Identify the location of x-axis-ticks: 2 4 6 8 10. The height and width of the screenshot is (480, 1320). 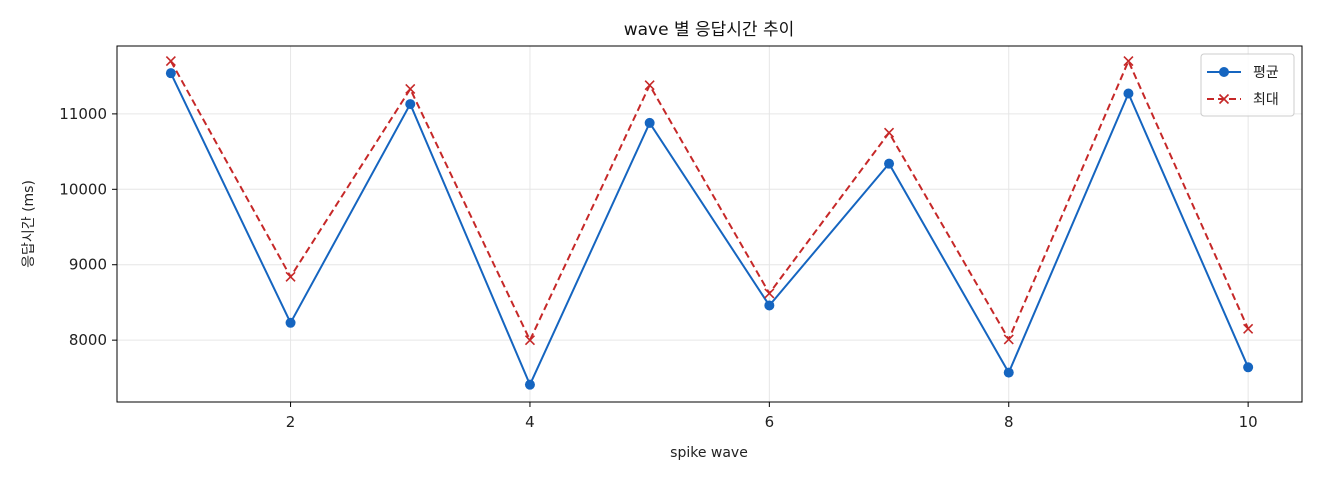
(772, 416).